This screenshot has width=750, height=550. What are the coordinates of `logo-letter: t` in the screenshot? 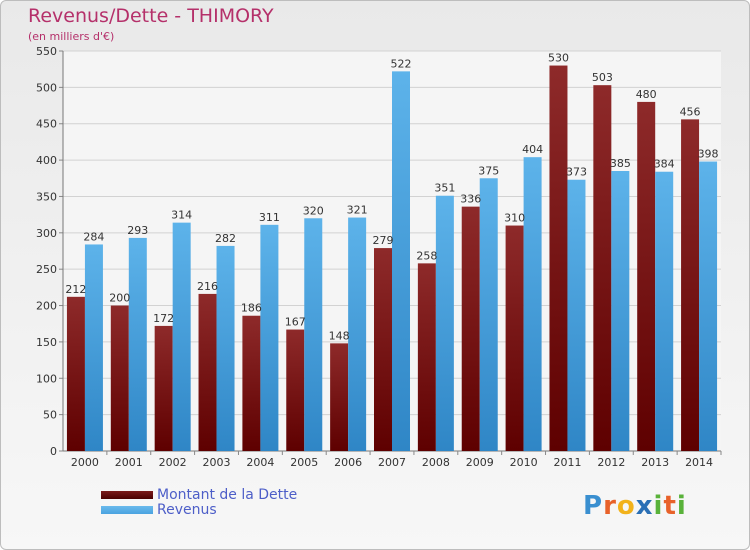 It's located at (670, 506).